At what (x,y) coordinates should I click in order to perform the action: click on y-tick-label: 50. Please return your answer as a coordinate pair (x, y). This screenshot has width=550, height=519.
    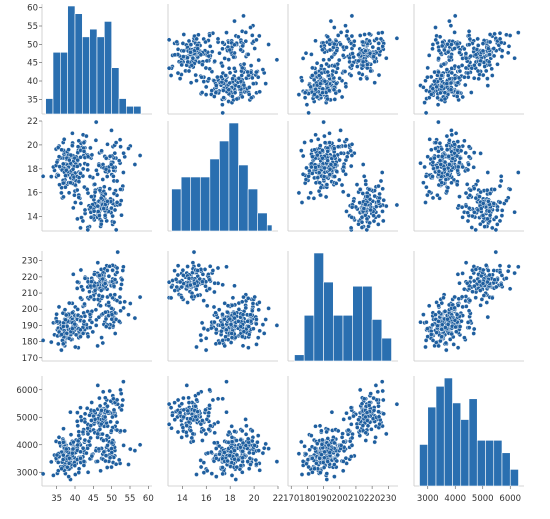
    Looking at the image, I should click on (32, 45).